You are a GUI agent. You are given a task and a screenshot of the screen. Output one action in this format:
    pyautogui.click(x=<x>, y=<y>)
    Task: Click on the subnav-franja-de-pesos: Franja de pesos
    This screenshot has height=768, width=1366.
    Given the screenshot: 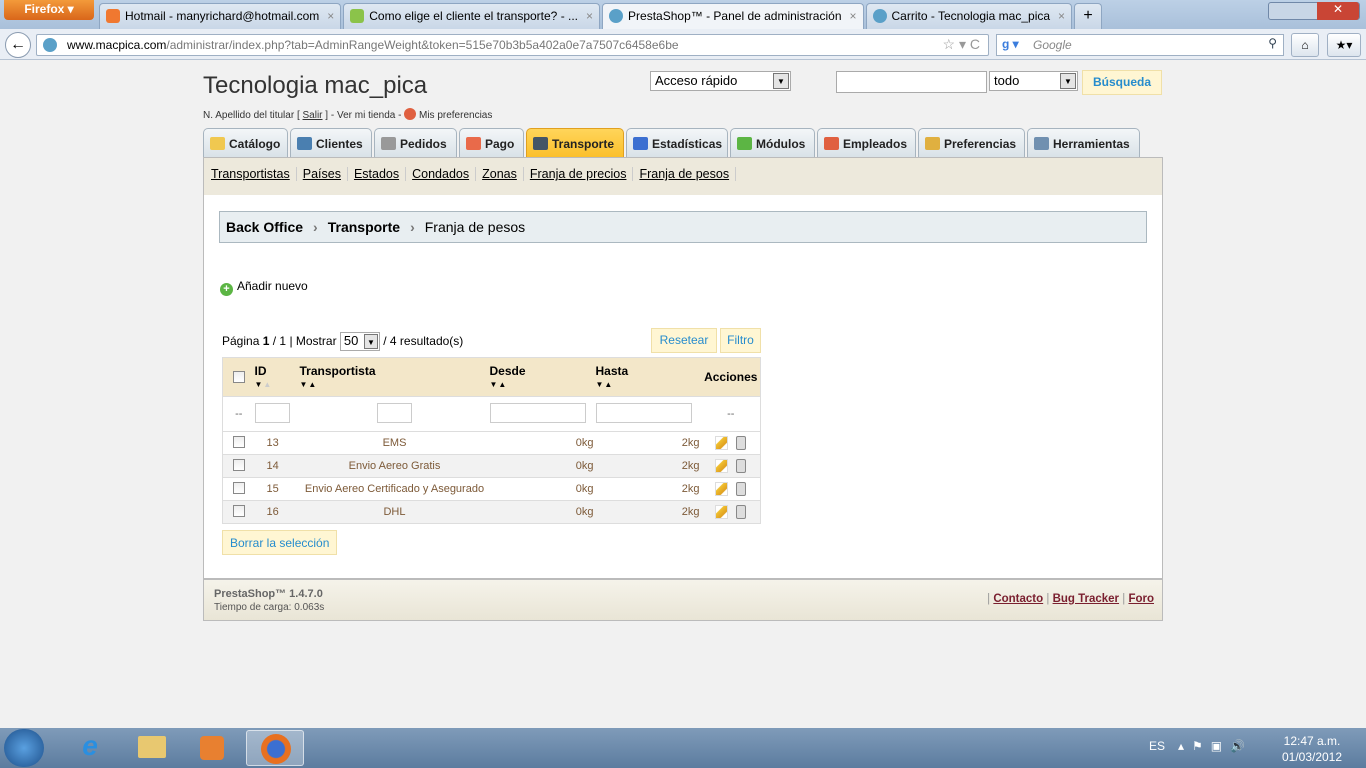 What is the action you would take?
    pyautogui.click(x=685, y=174)
    